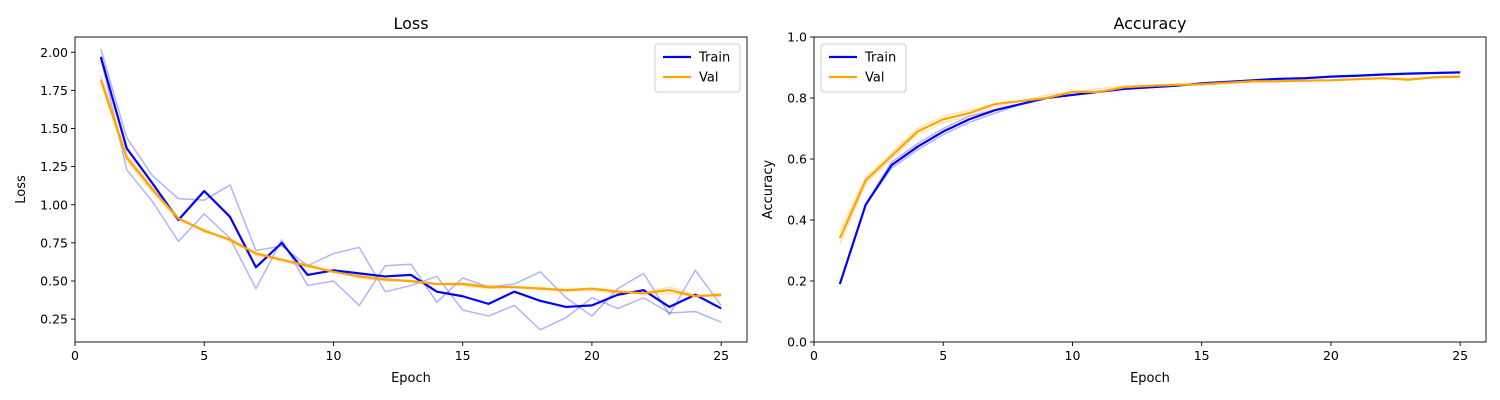 The image size is (1500, 400). What do you see at coordinates (721, 355) in the screenshot?
I see `loss-x-tick-label: 25` at bounding box center [721, 355].